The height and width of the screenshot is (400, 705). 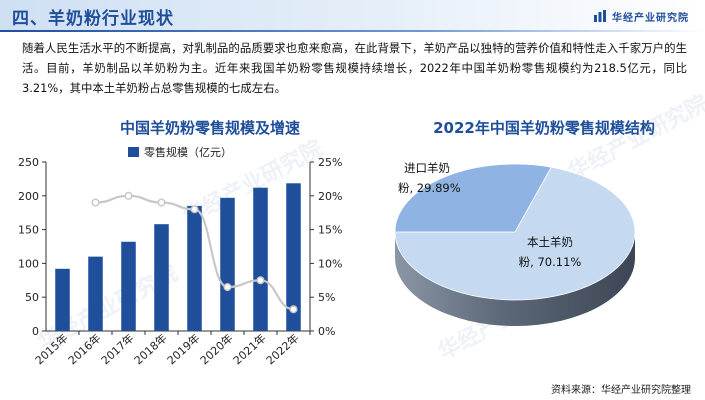 I want to click on pie-chart-title: 2022年中国羊奶粉零售规模结构, so click(x=544, y=128).